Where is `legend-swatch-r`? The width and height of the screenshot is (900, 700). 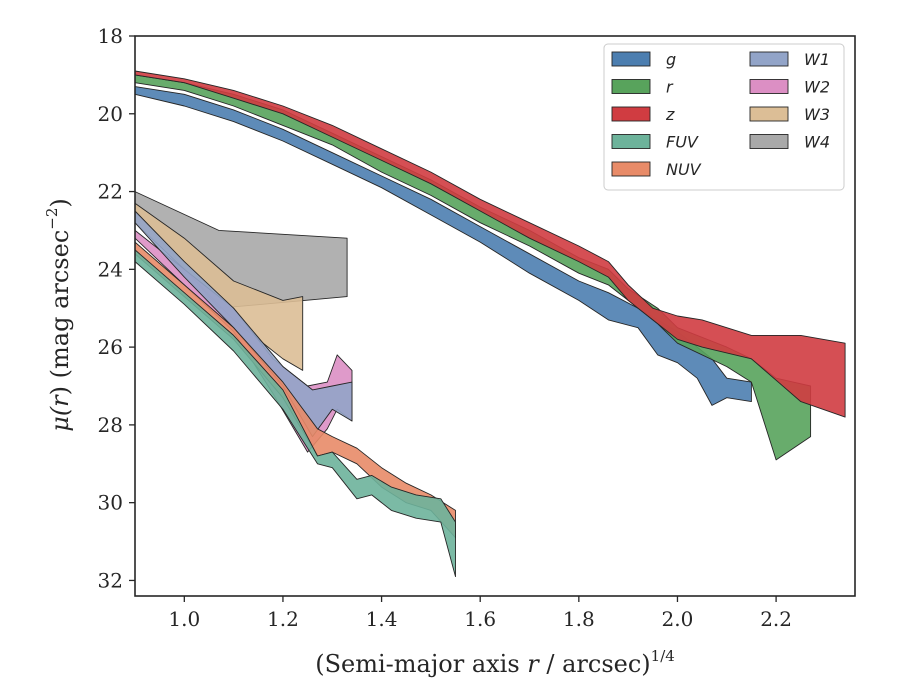 legend-swatch-r is located at coordinates (631, 86).